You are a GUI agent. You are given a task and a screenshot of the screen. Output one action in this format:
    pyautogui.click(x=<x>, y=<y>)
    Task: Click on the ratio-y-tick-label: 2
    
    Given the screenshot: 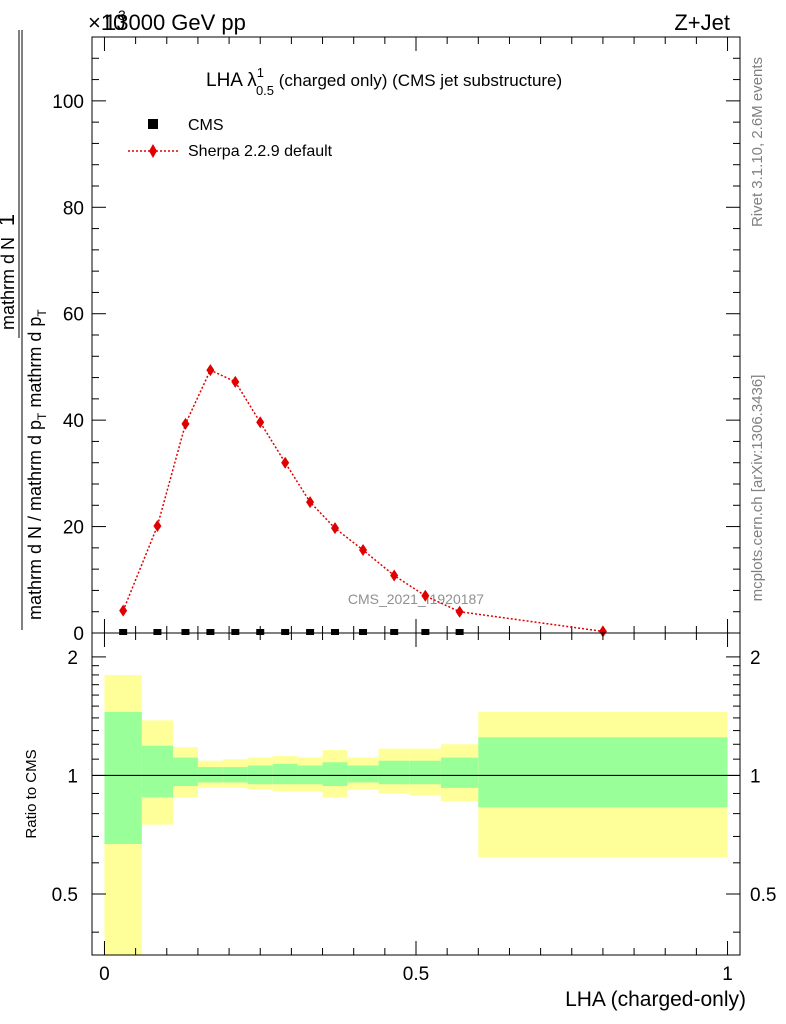 What is the action you would take?
    pyautogui.click(x=72, y=658)
    